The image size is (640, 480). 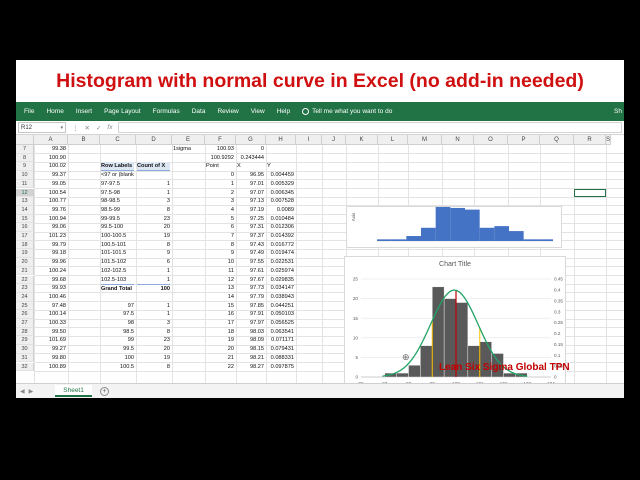 I want to click on point-x: 97.31, so click(x=257, y=227).